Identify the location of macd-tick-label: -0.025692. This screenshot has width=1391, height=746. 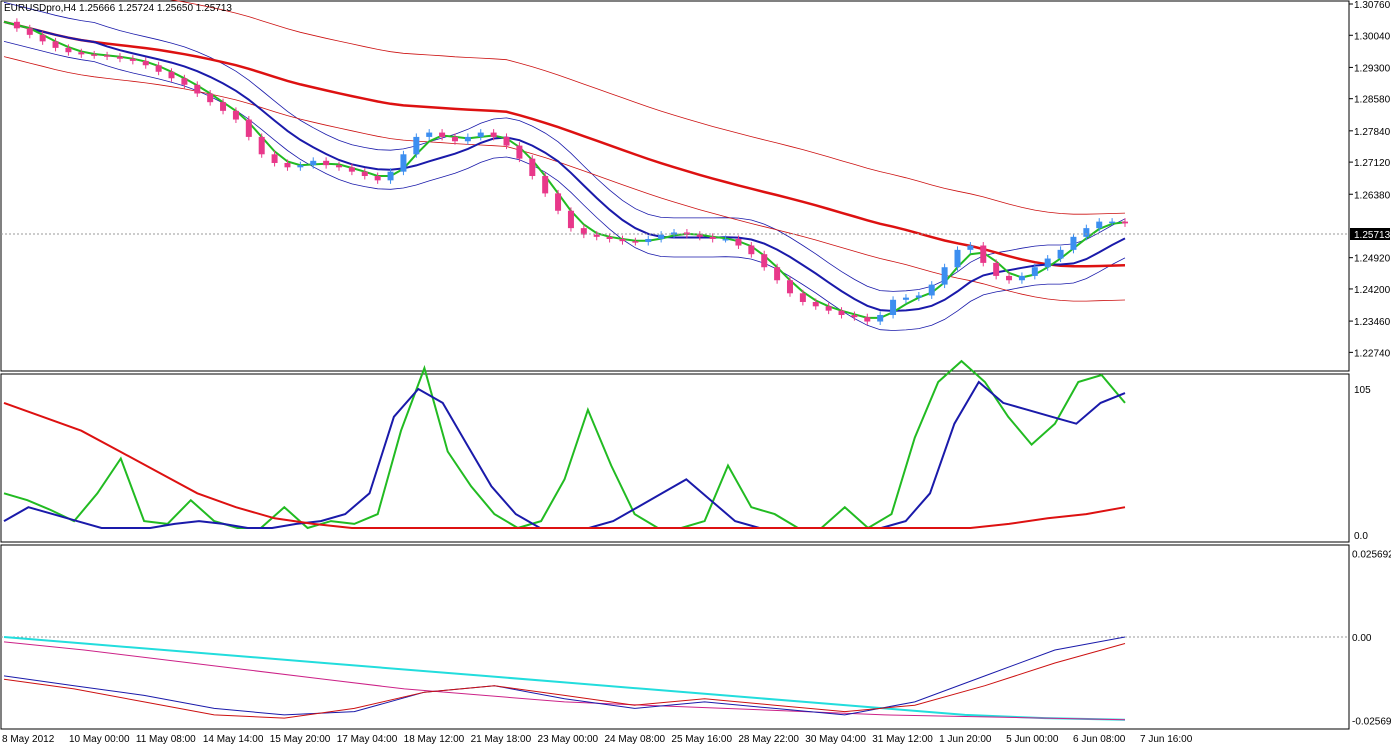
(1371, 721).